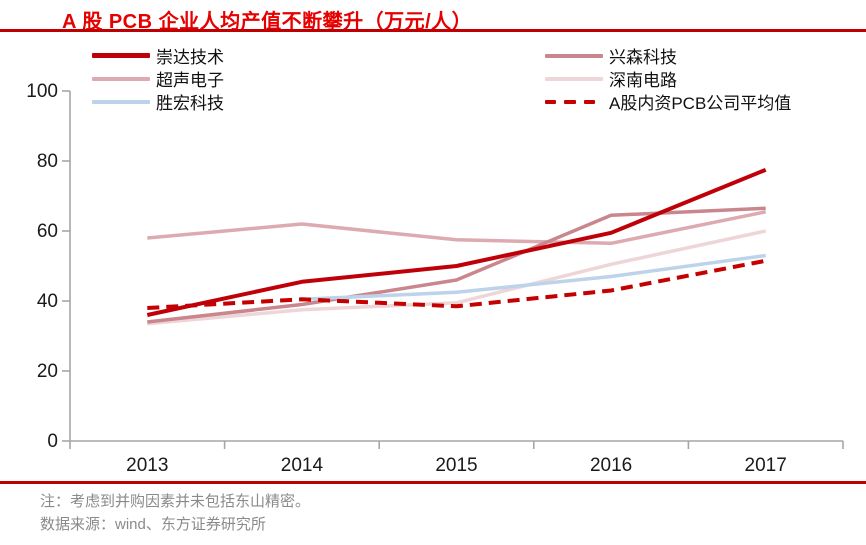 This screenshot has width=866, height=545. What do you see at coordinates (766, 465) in the screenshot?
I see `x-tick-label: 2017` at bounding box center [766, 465].